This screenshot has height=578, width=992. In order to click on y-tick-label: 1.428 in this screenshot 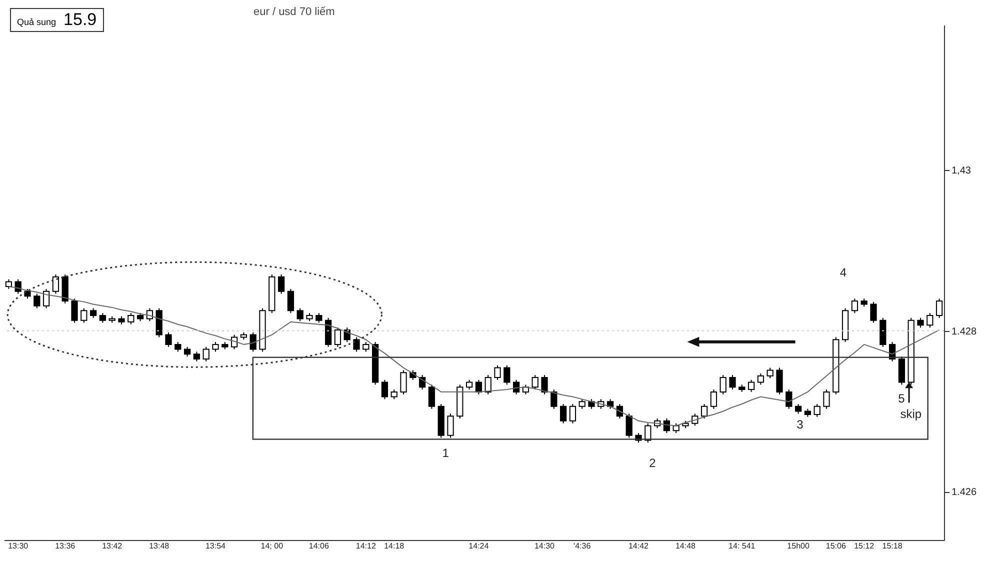, I will do `click(964, 332)`.